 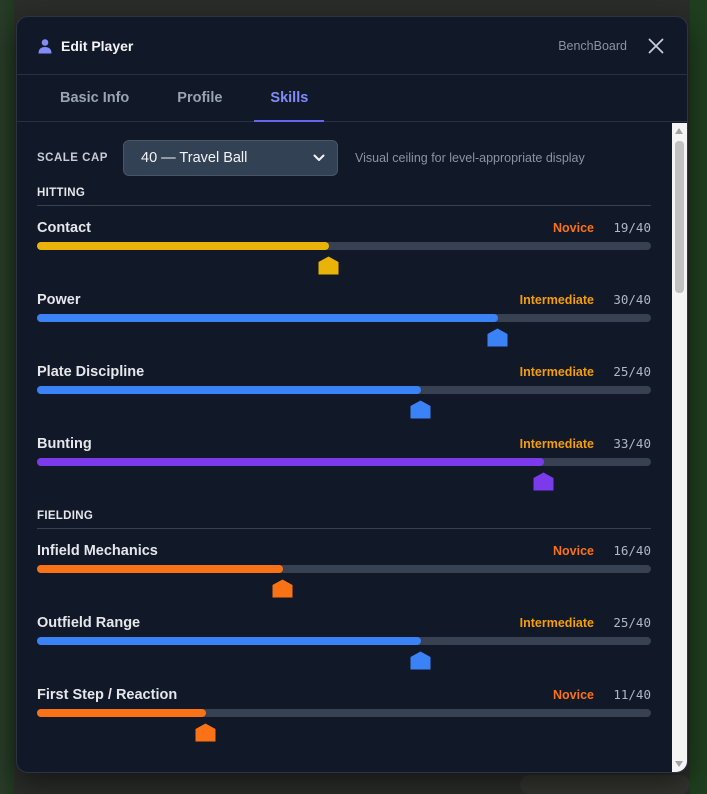 I want to click on skill-score: 16/40, so click(x=632, y=550).